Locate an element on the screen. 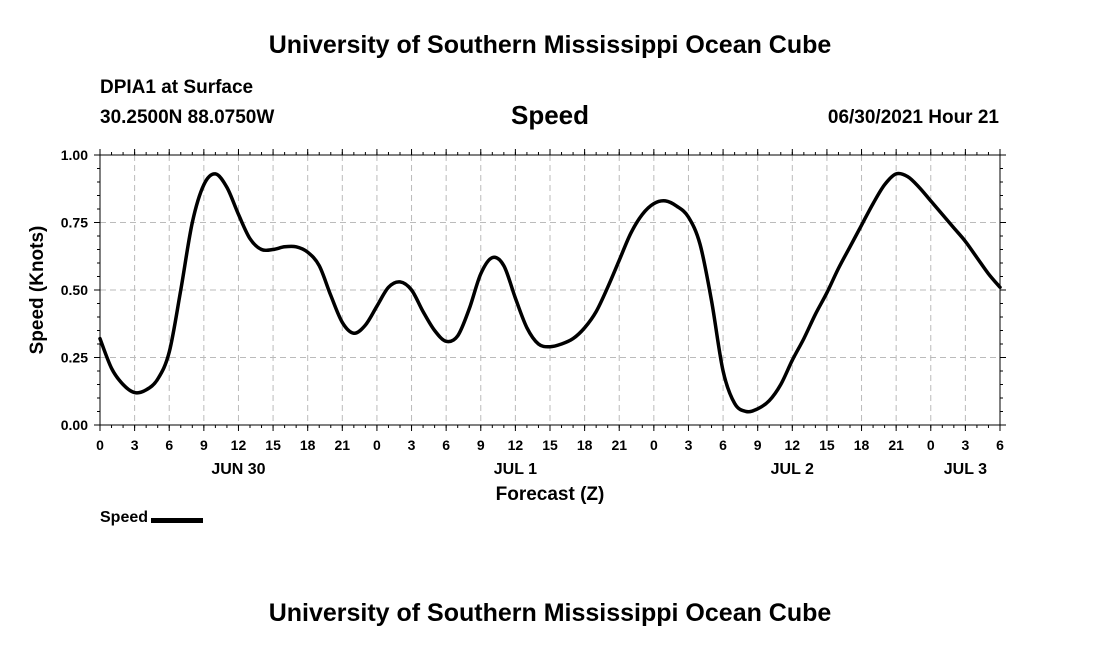 This screenshot has width=1100, height=650. y-tick-label: 0.25 is located at coordinates (74, 358).